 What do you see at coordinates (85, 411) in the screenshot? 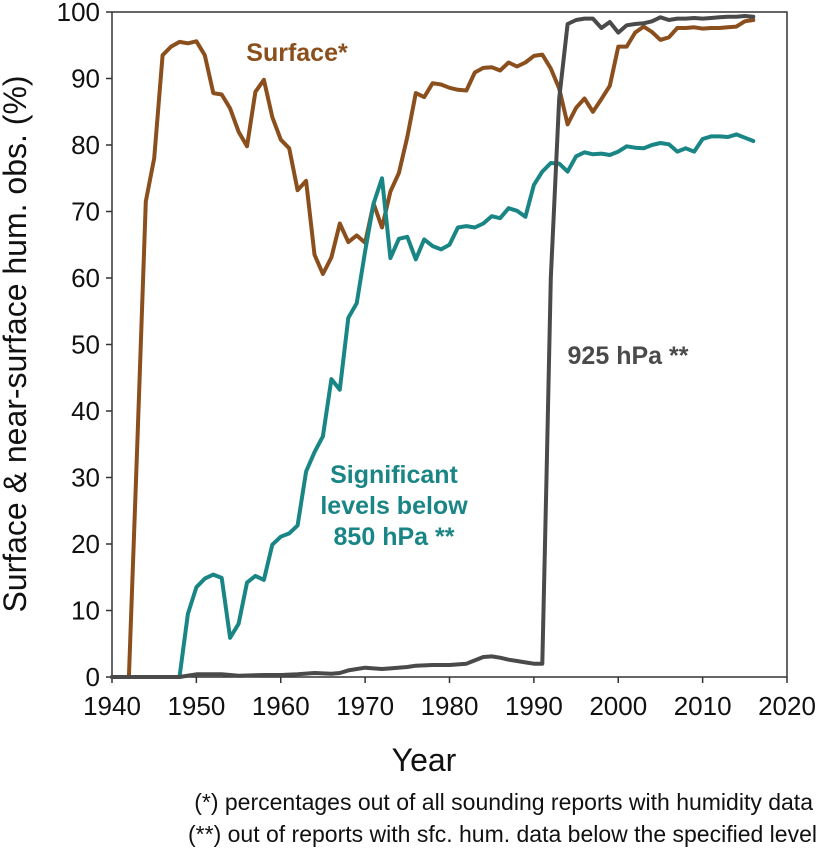
I see `y-tick-label: 40` at bounding box center [85, 411].